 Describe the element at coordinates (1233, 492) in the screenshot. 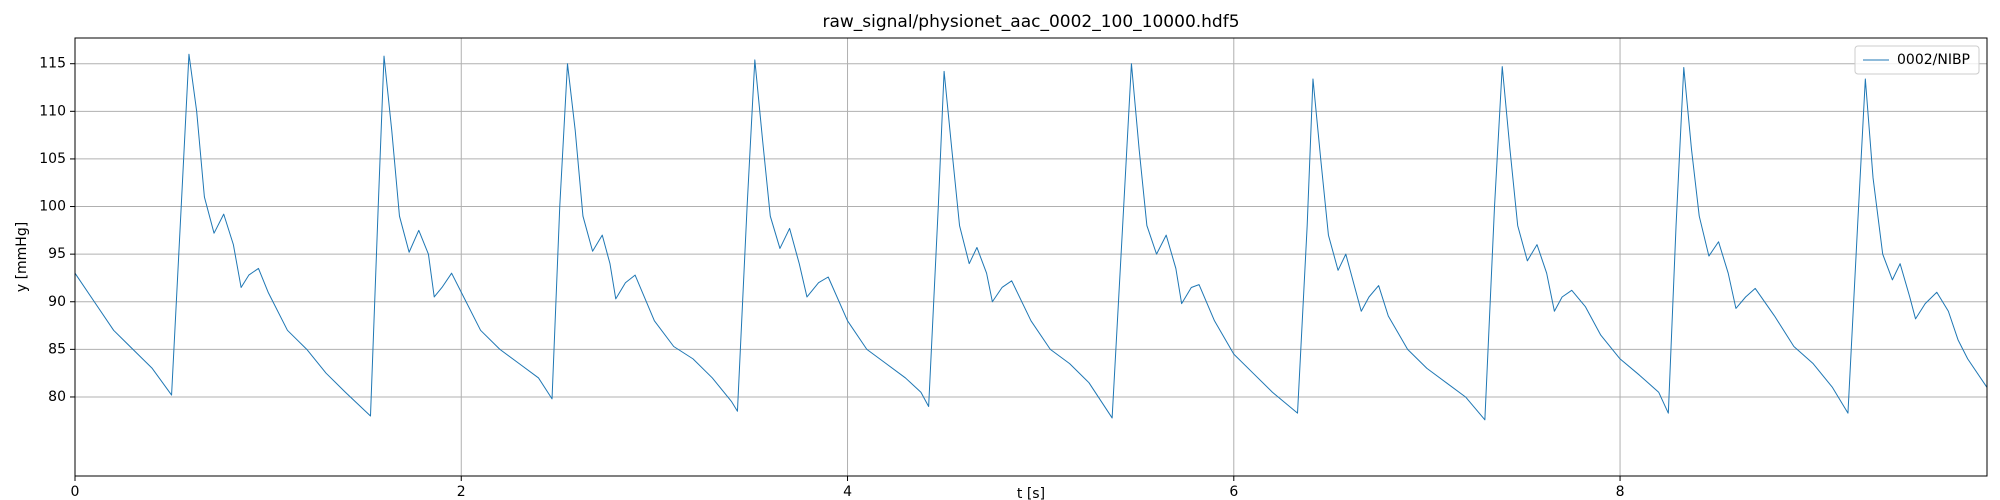

I see `x-tick-label: 6` at that location.